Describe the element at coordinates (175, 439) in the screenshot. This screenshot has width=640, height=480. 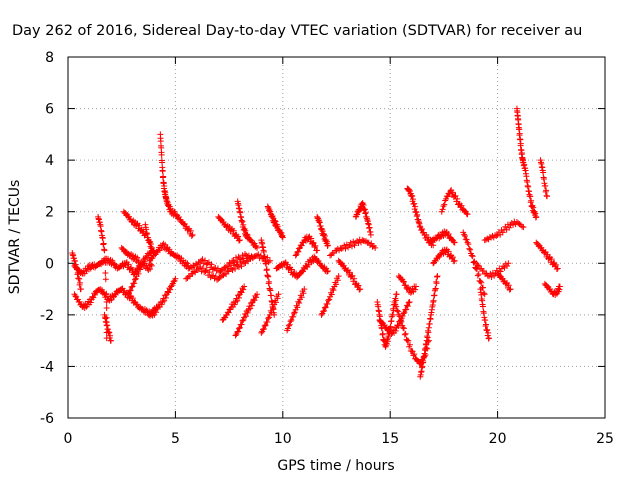
I see `x-tick-label: 5` at that location.